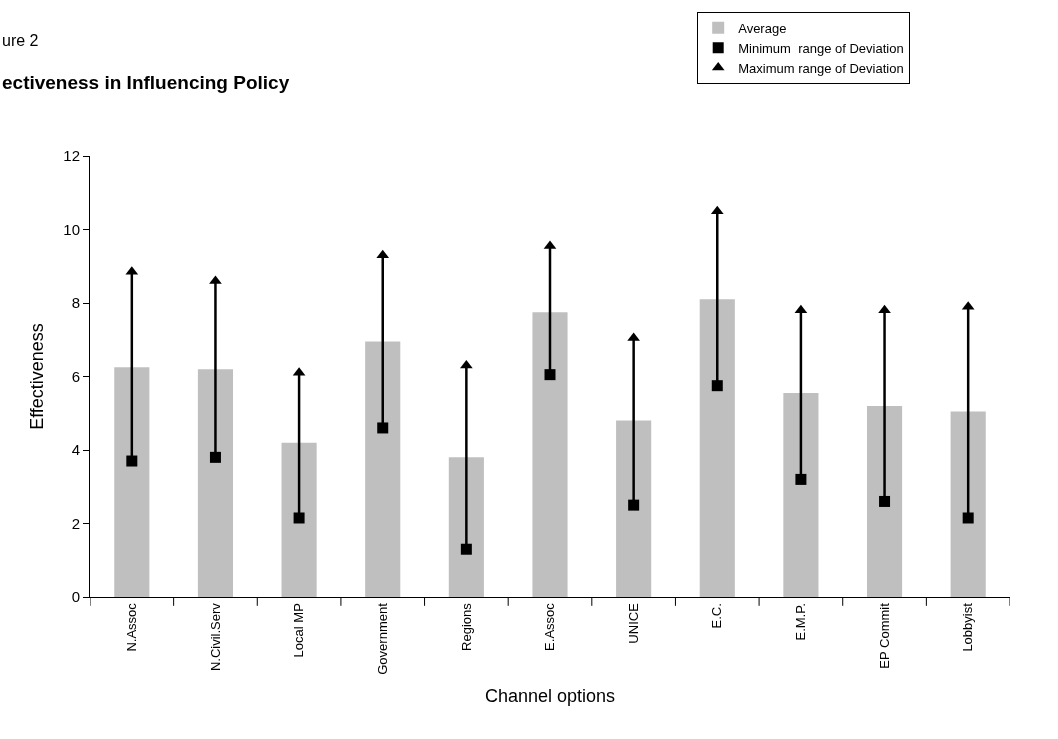 This screenshot has width=1058, height=739. Describe the element at coordinates (75, 523) in the screenshot. I see `y-tick-label: 2` at that location.